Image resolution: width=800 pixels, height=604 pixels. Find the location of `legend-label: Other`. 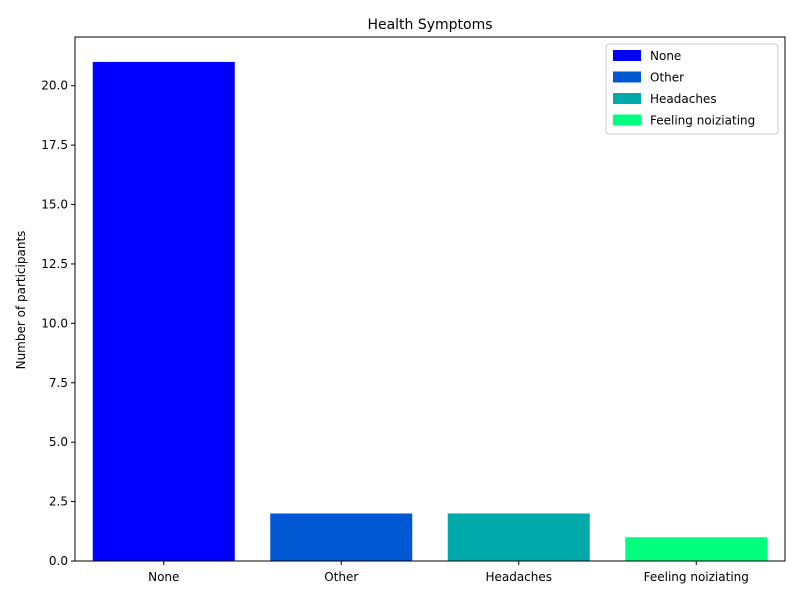

legend-label: Other is located at coordinates (667, 78).